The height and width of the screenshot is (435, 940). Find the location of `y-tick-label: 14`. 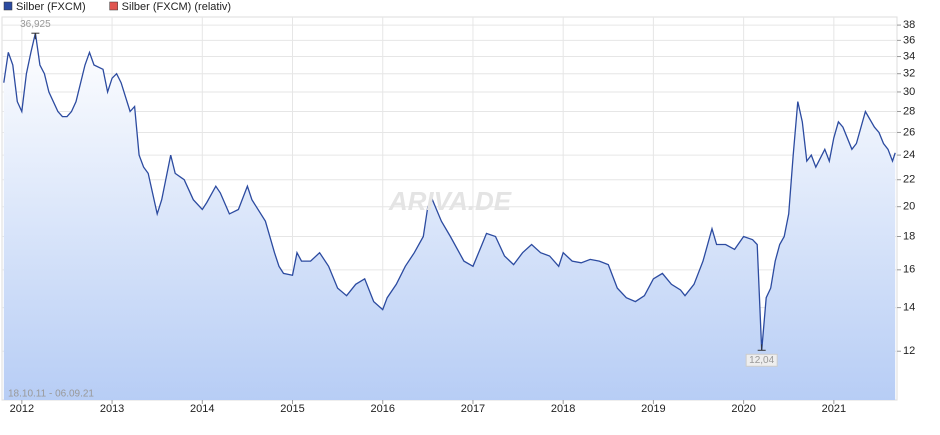

y-tick-label: 14 is located at coordinates (909, 308).